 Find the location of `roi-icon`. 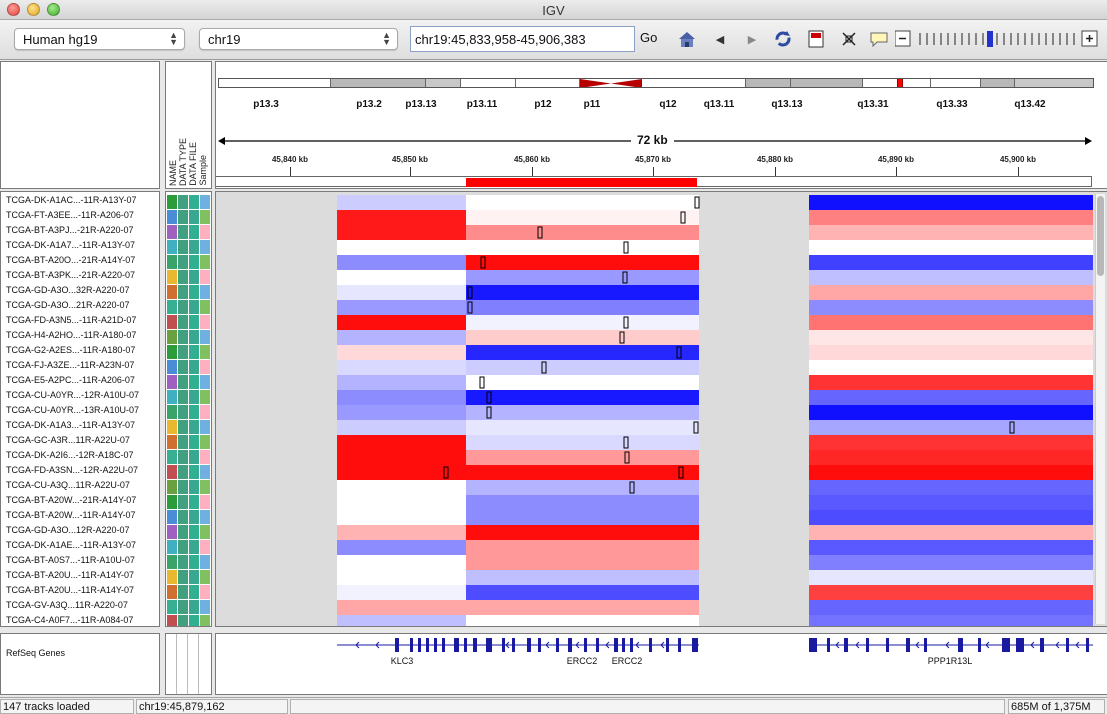

roi-icon is located at coordinates (816, 39).